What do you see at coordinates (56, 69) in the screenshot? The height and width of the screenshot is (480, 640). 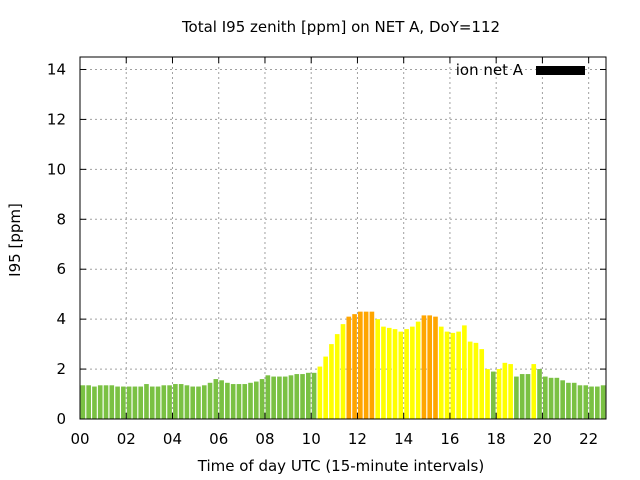 I see `y-tick-label: 14` at bounding box center [56, 69].